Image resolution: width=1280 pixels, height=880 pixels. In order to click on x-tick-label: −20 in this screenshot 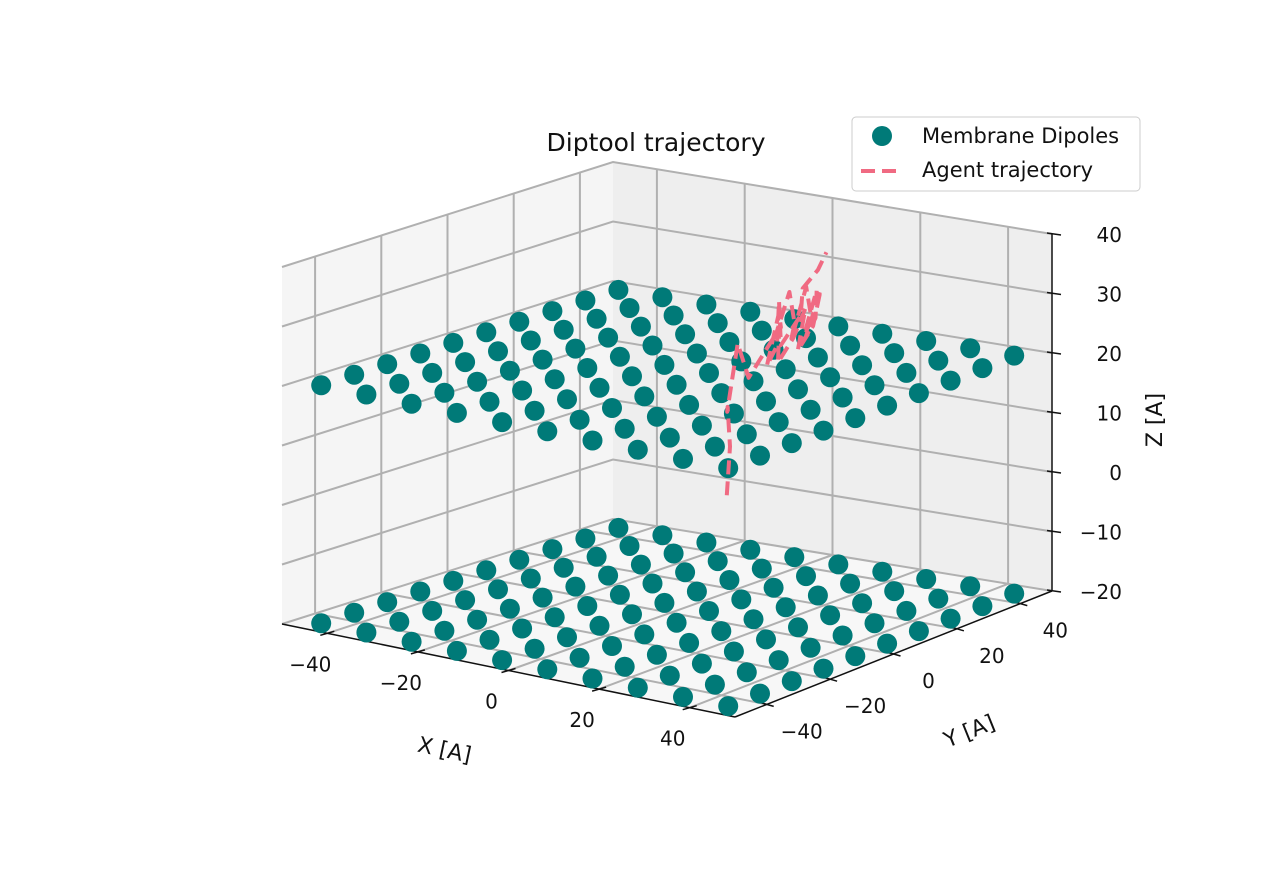, I will do `click(401, 683)`.